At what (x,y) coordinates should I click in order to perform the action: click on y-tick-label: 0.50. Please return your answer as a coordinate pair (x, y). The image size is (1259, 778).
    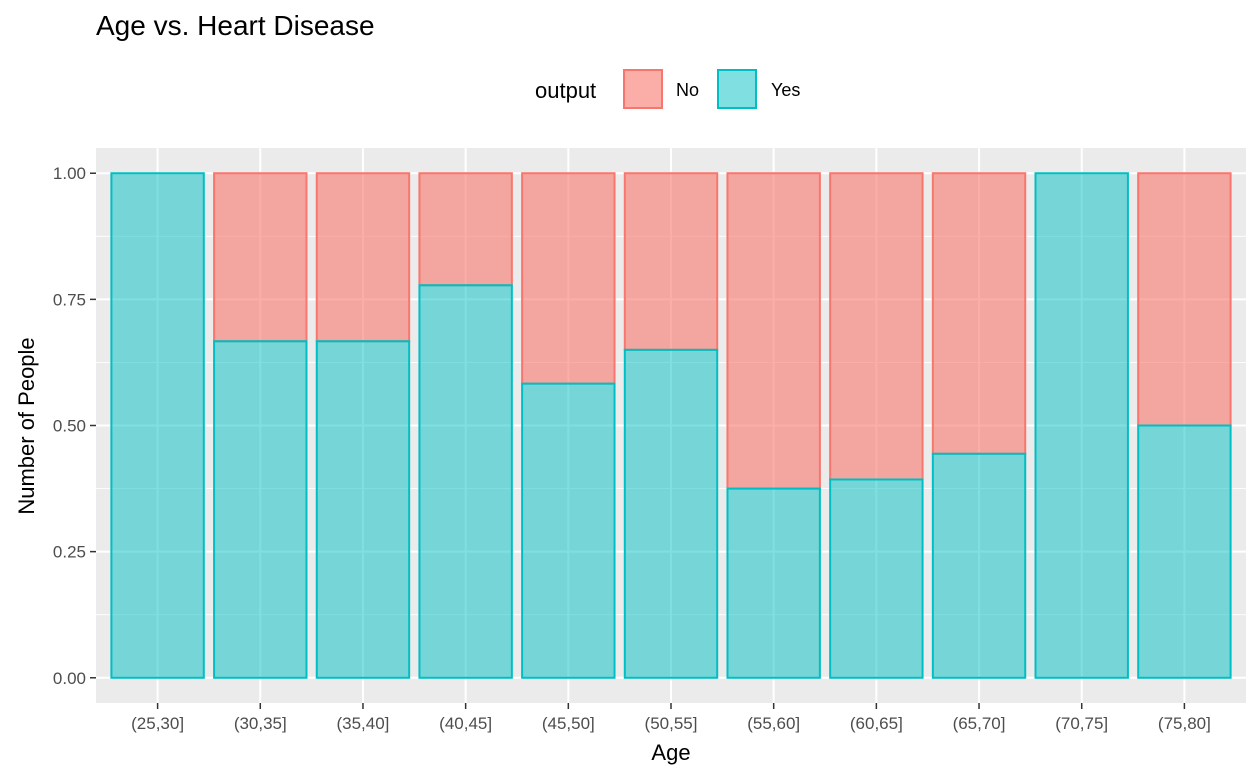
    Looking at the image, I should click on (69, 426).